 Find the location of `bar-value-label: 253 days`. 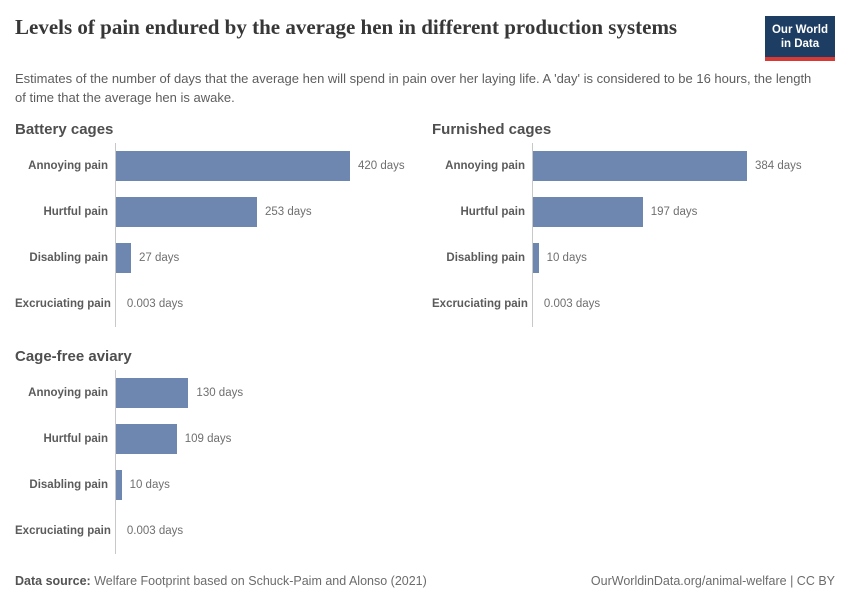

bar-value-label: 253 days is located at coordinates (288, 212).